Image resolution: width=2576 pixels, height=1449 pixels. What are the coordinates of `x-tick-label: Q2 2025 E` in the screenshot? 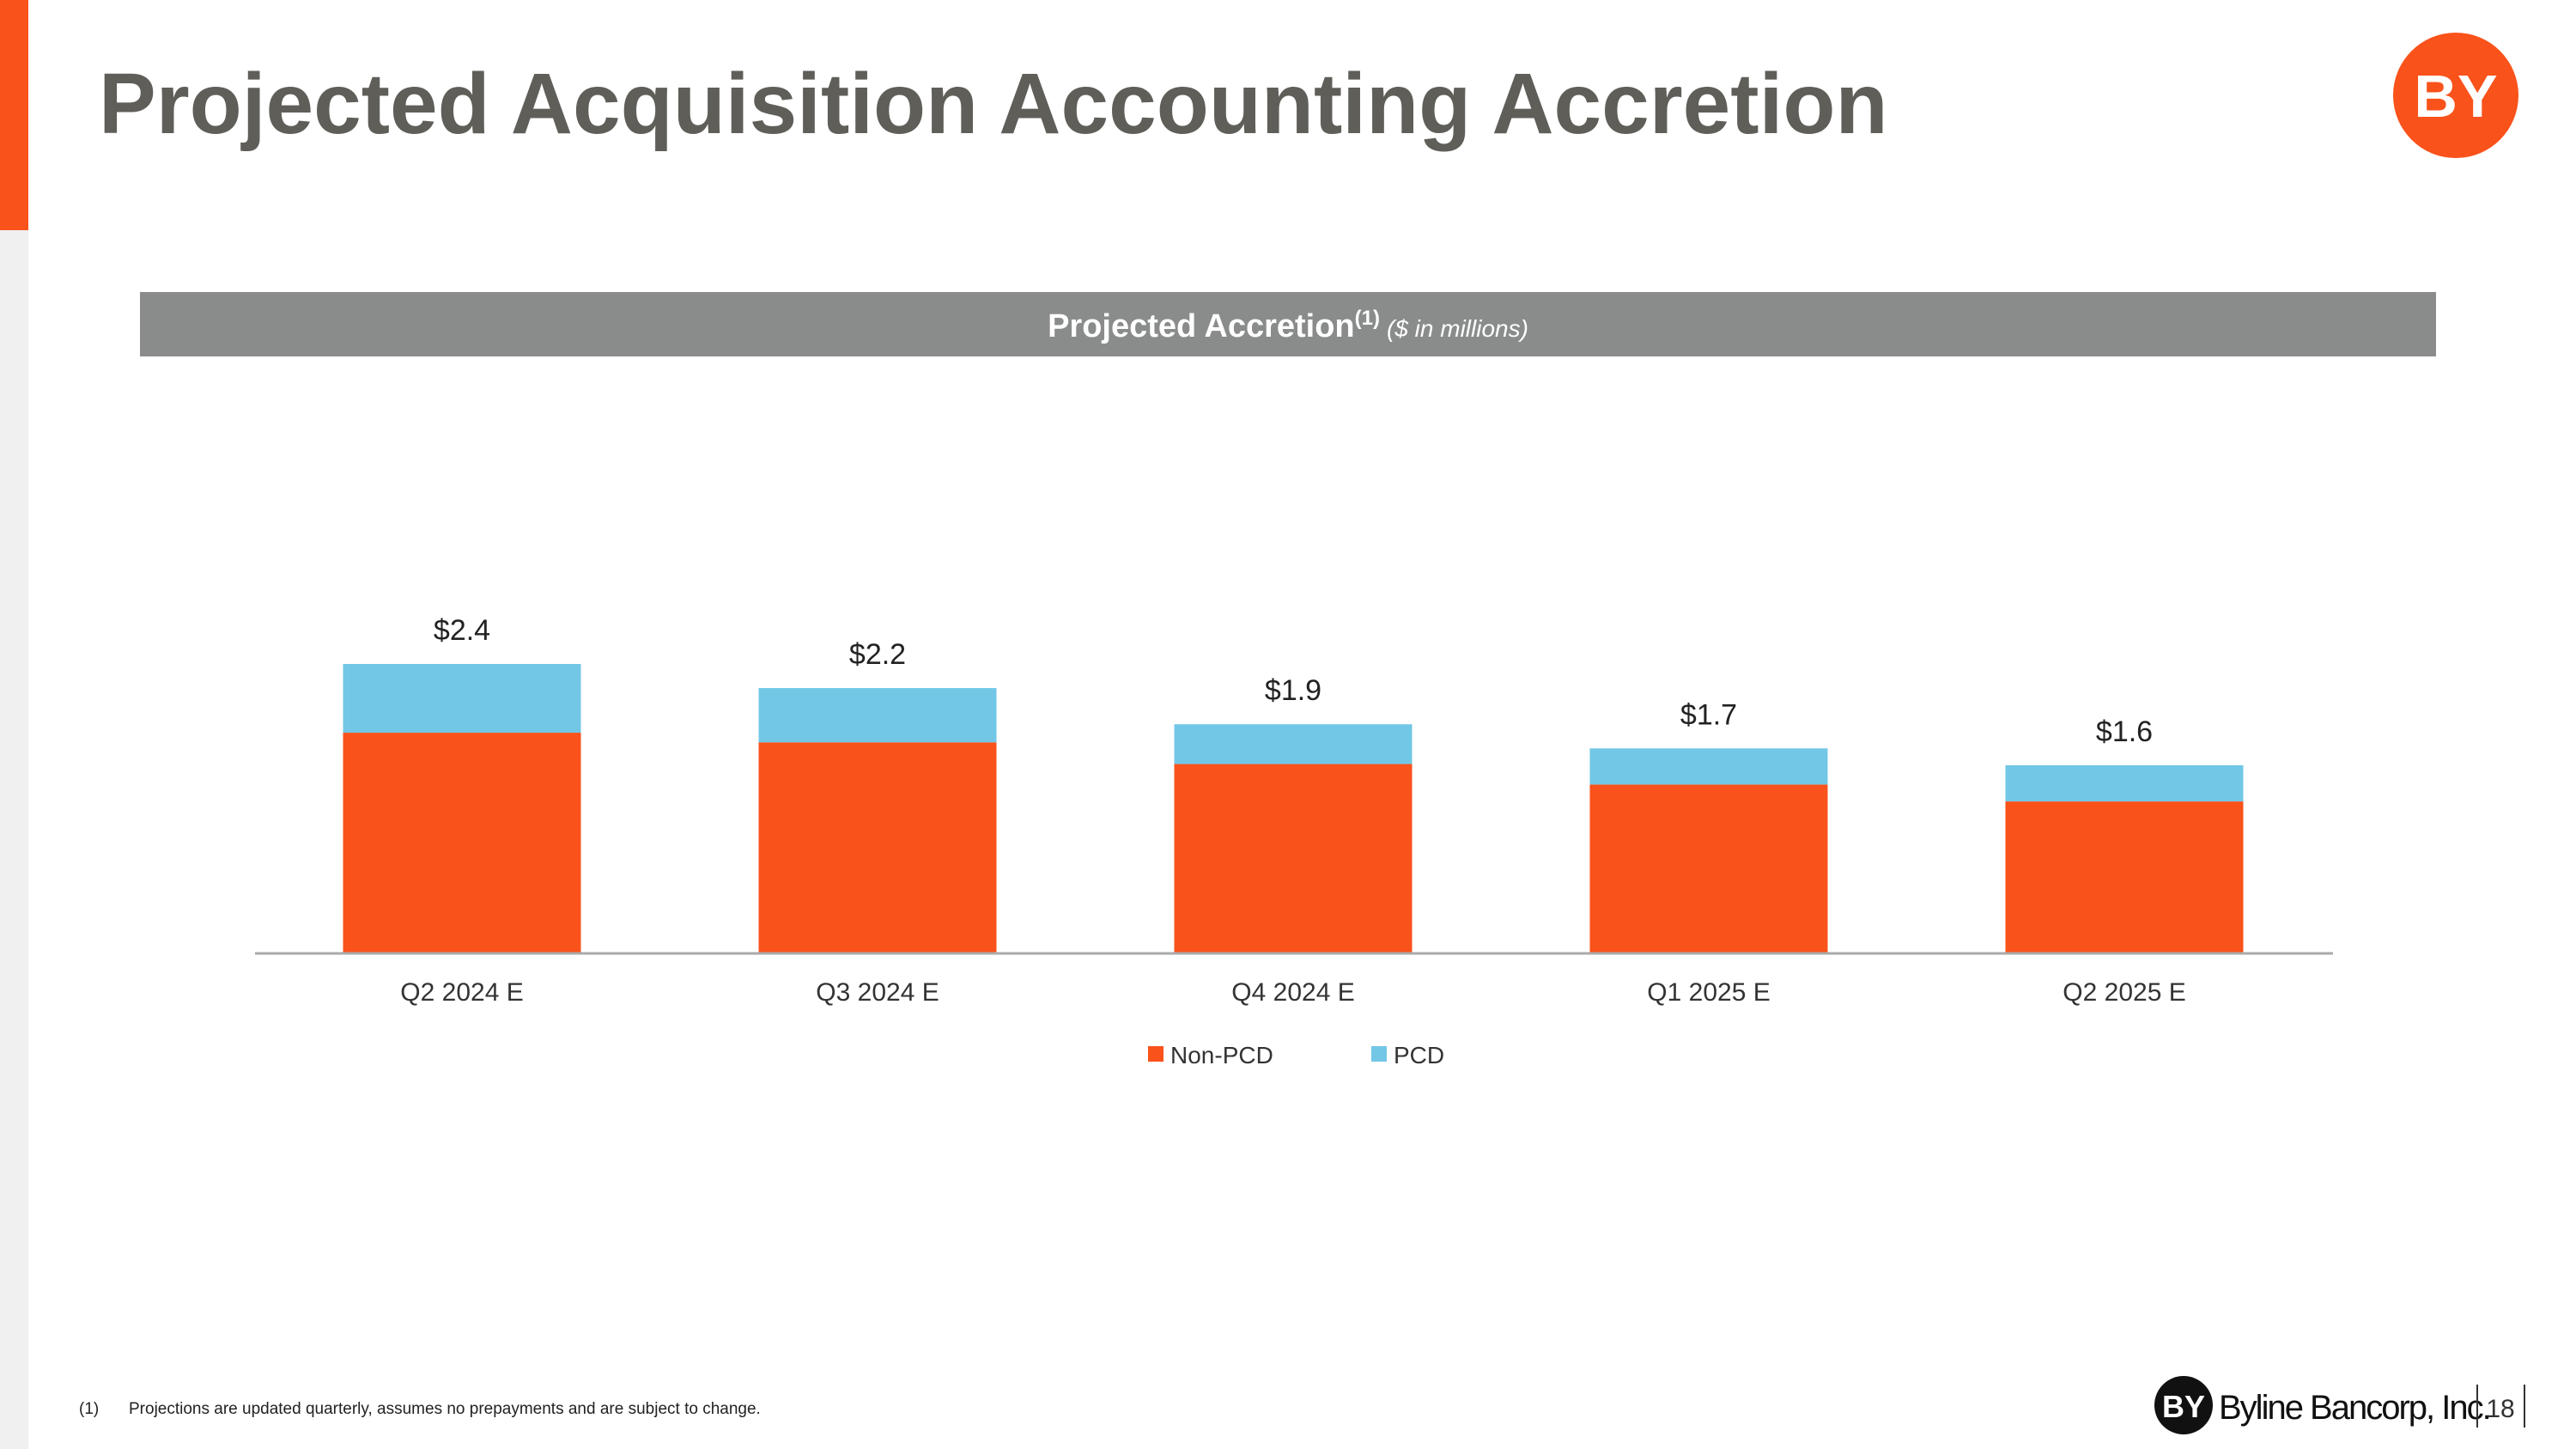 It's located at (2124, 992).